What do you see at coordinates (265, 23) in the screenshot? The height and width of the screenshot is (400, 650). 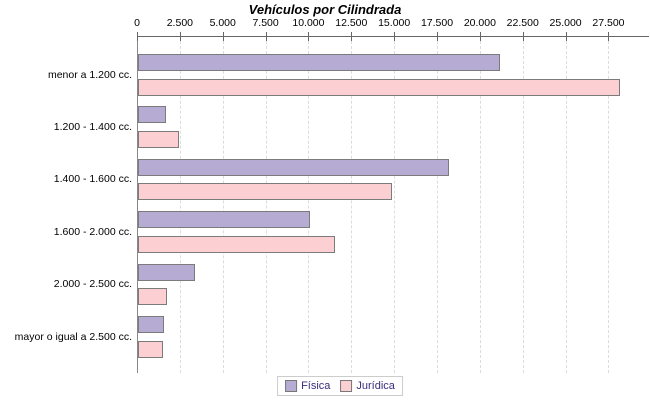 I see `x-tick-label: 7.500` at bounding box center [265, 23].